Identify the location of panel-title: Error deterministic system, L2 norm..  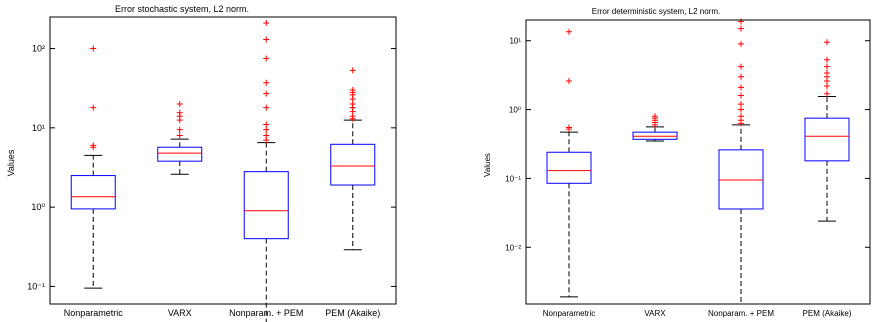
(656, 11).